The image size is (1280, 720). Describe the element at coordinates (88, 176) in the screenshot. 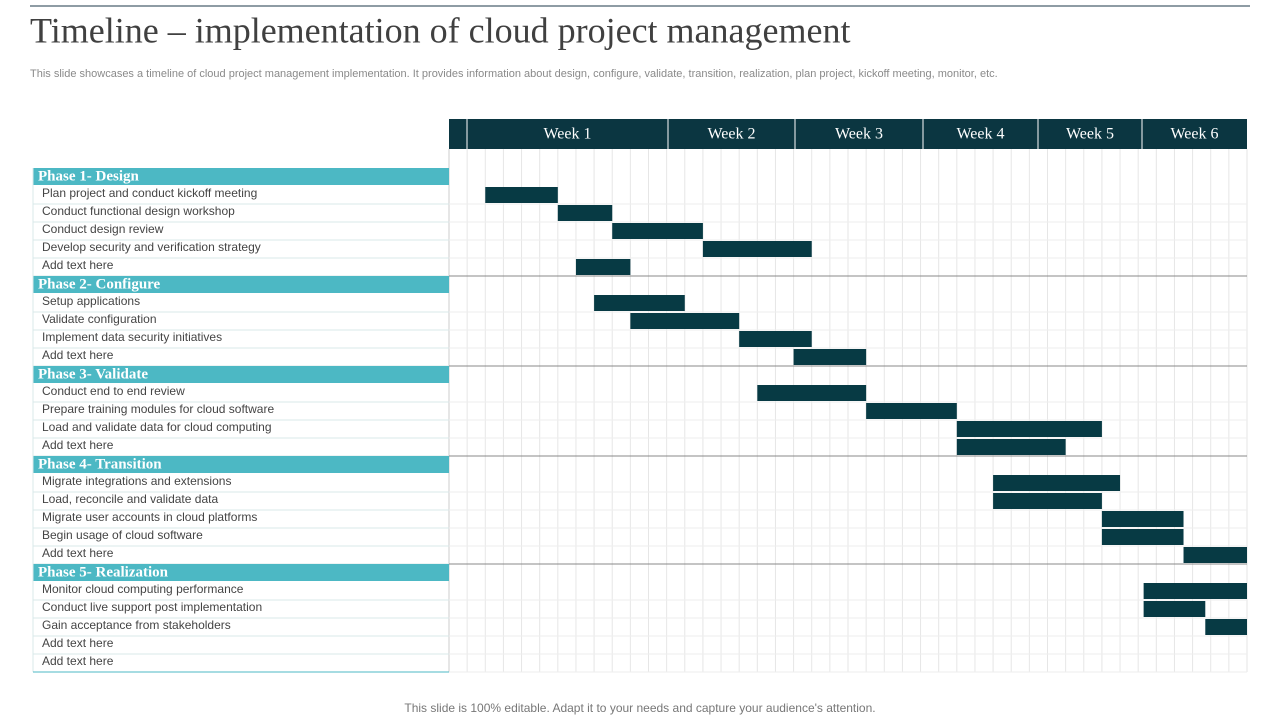

I see `phase-label: Phase 1- Design` at that location.